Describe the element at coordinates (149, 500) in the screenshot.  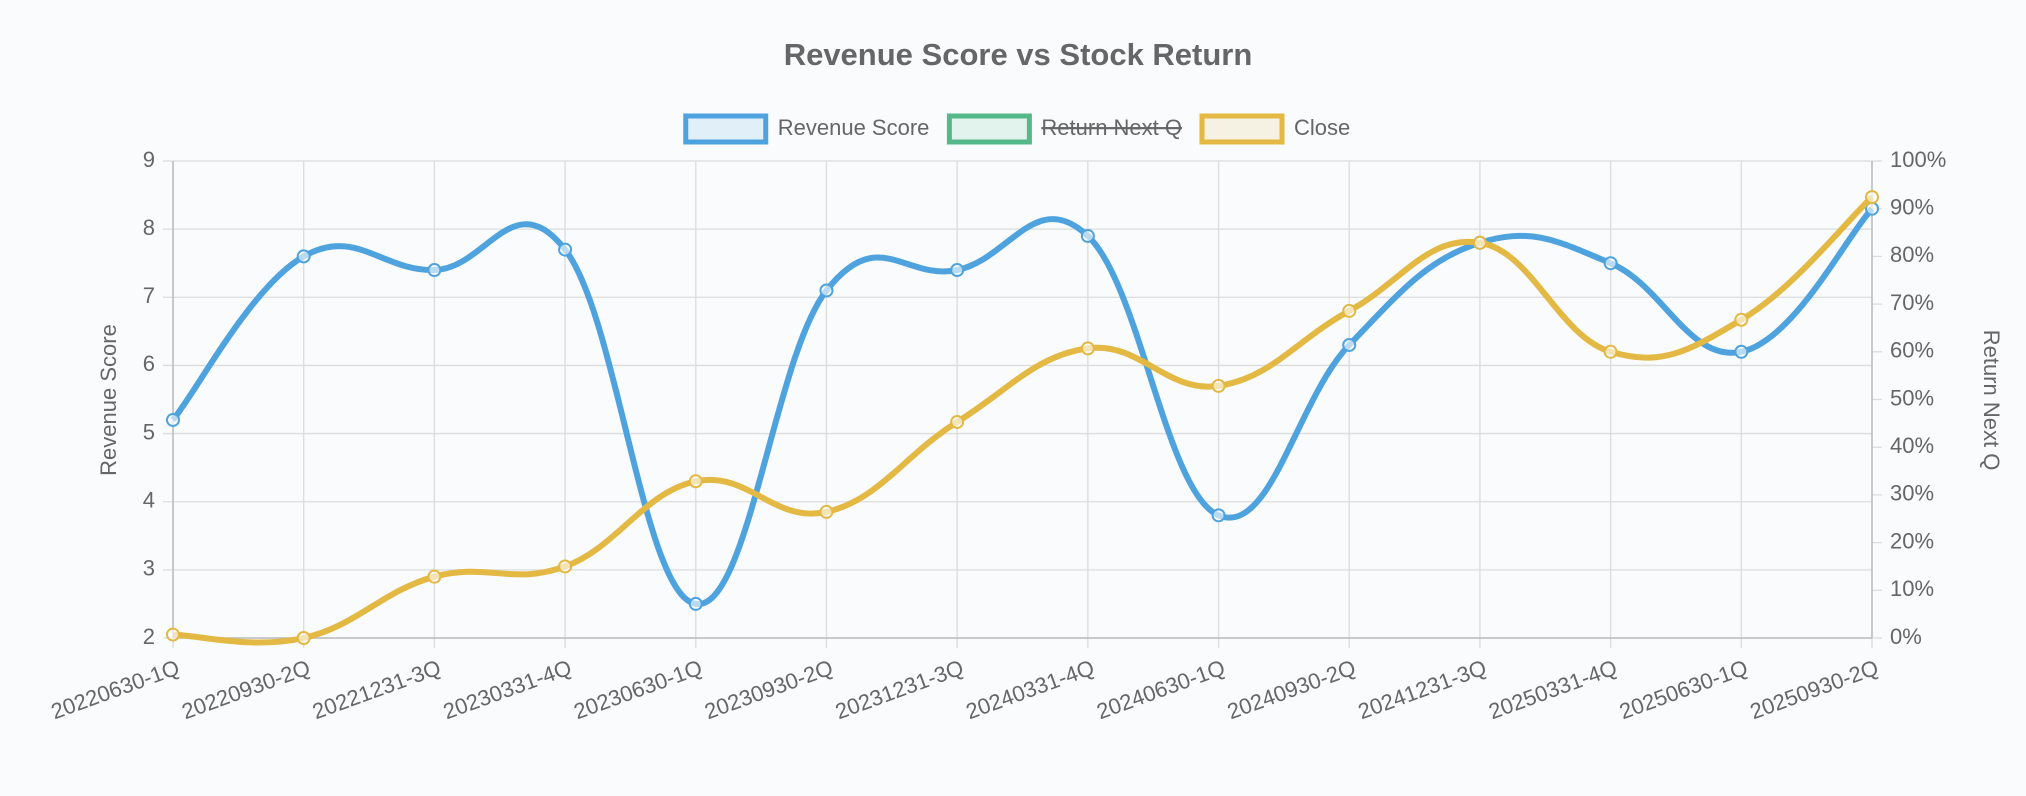
I see `y-tick-label: 4` at that location.